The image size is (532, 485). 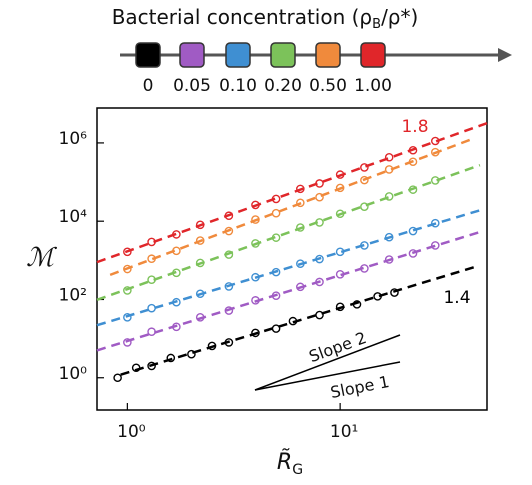 I want to click on legend-label: 0, so click(x=148, y=86).